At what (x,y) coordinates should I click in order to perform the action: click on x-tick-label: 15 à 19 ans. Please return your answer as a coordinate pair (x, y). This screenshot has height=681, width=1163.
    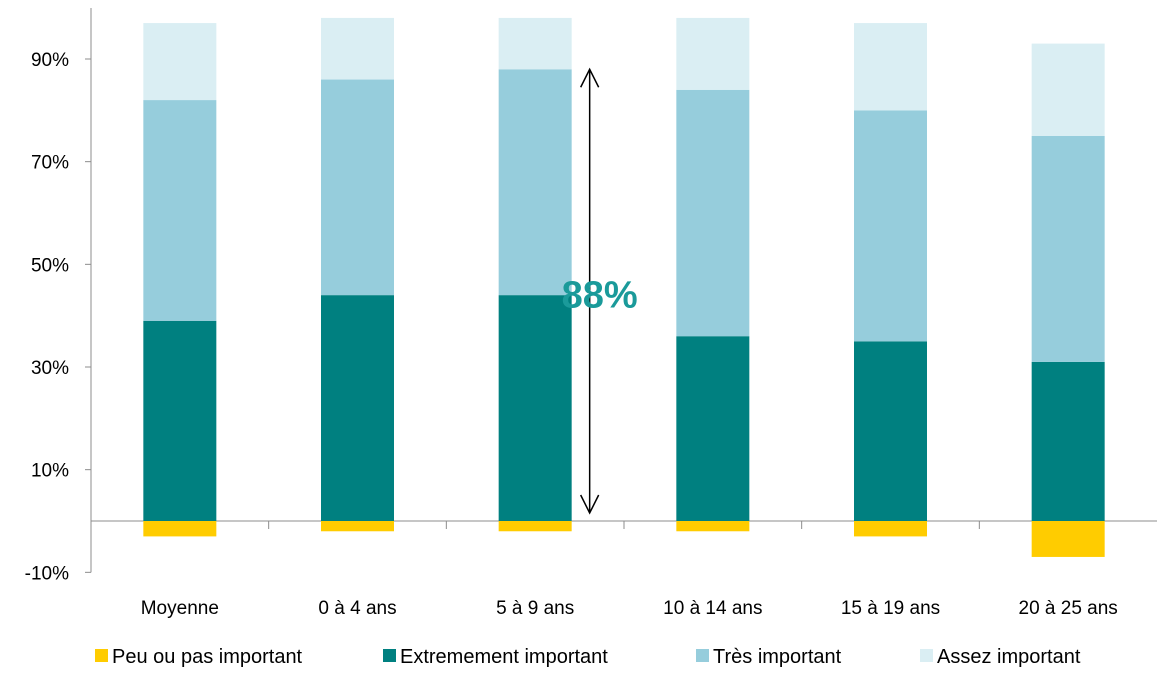
    Looking at the image, I should click on (890, 608).